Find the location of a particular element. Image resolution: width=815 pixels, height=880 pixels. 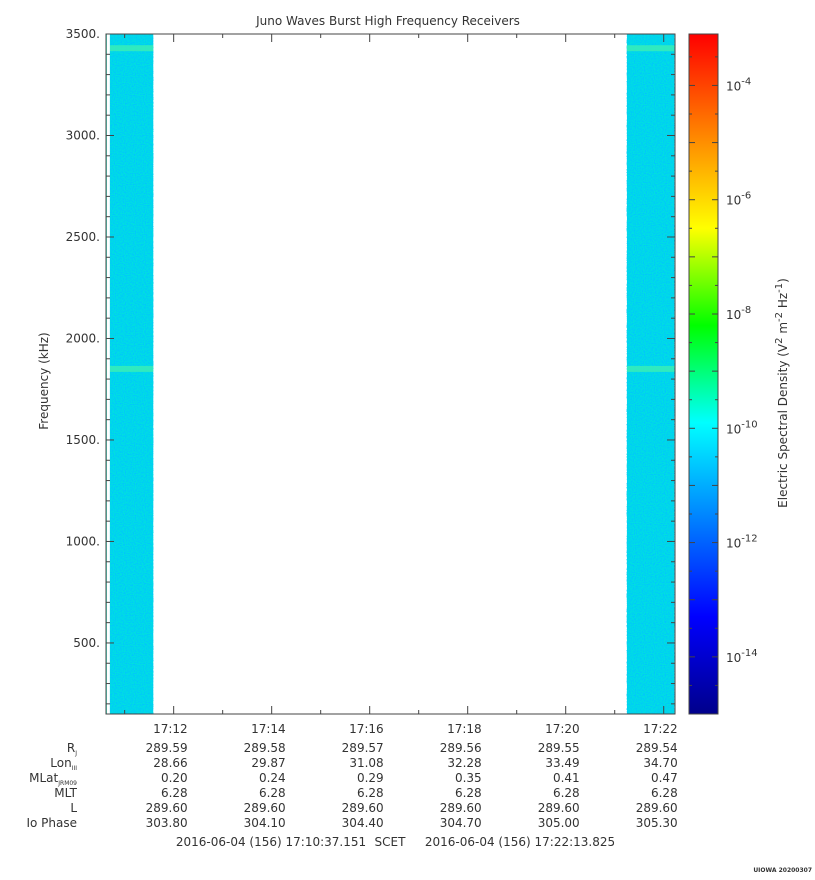

colorbar-tick-label-4: 10⁻¹² is located at coordinates (742, 542).